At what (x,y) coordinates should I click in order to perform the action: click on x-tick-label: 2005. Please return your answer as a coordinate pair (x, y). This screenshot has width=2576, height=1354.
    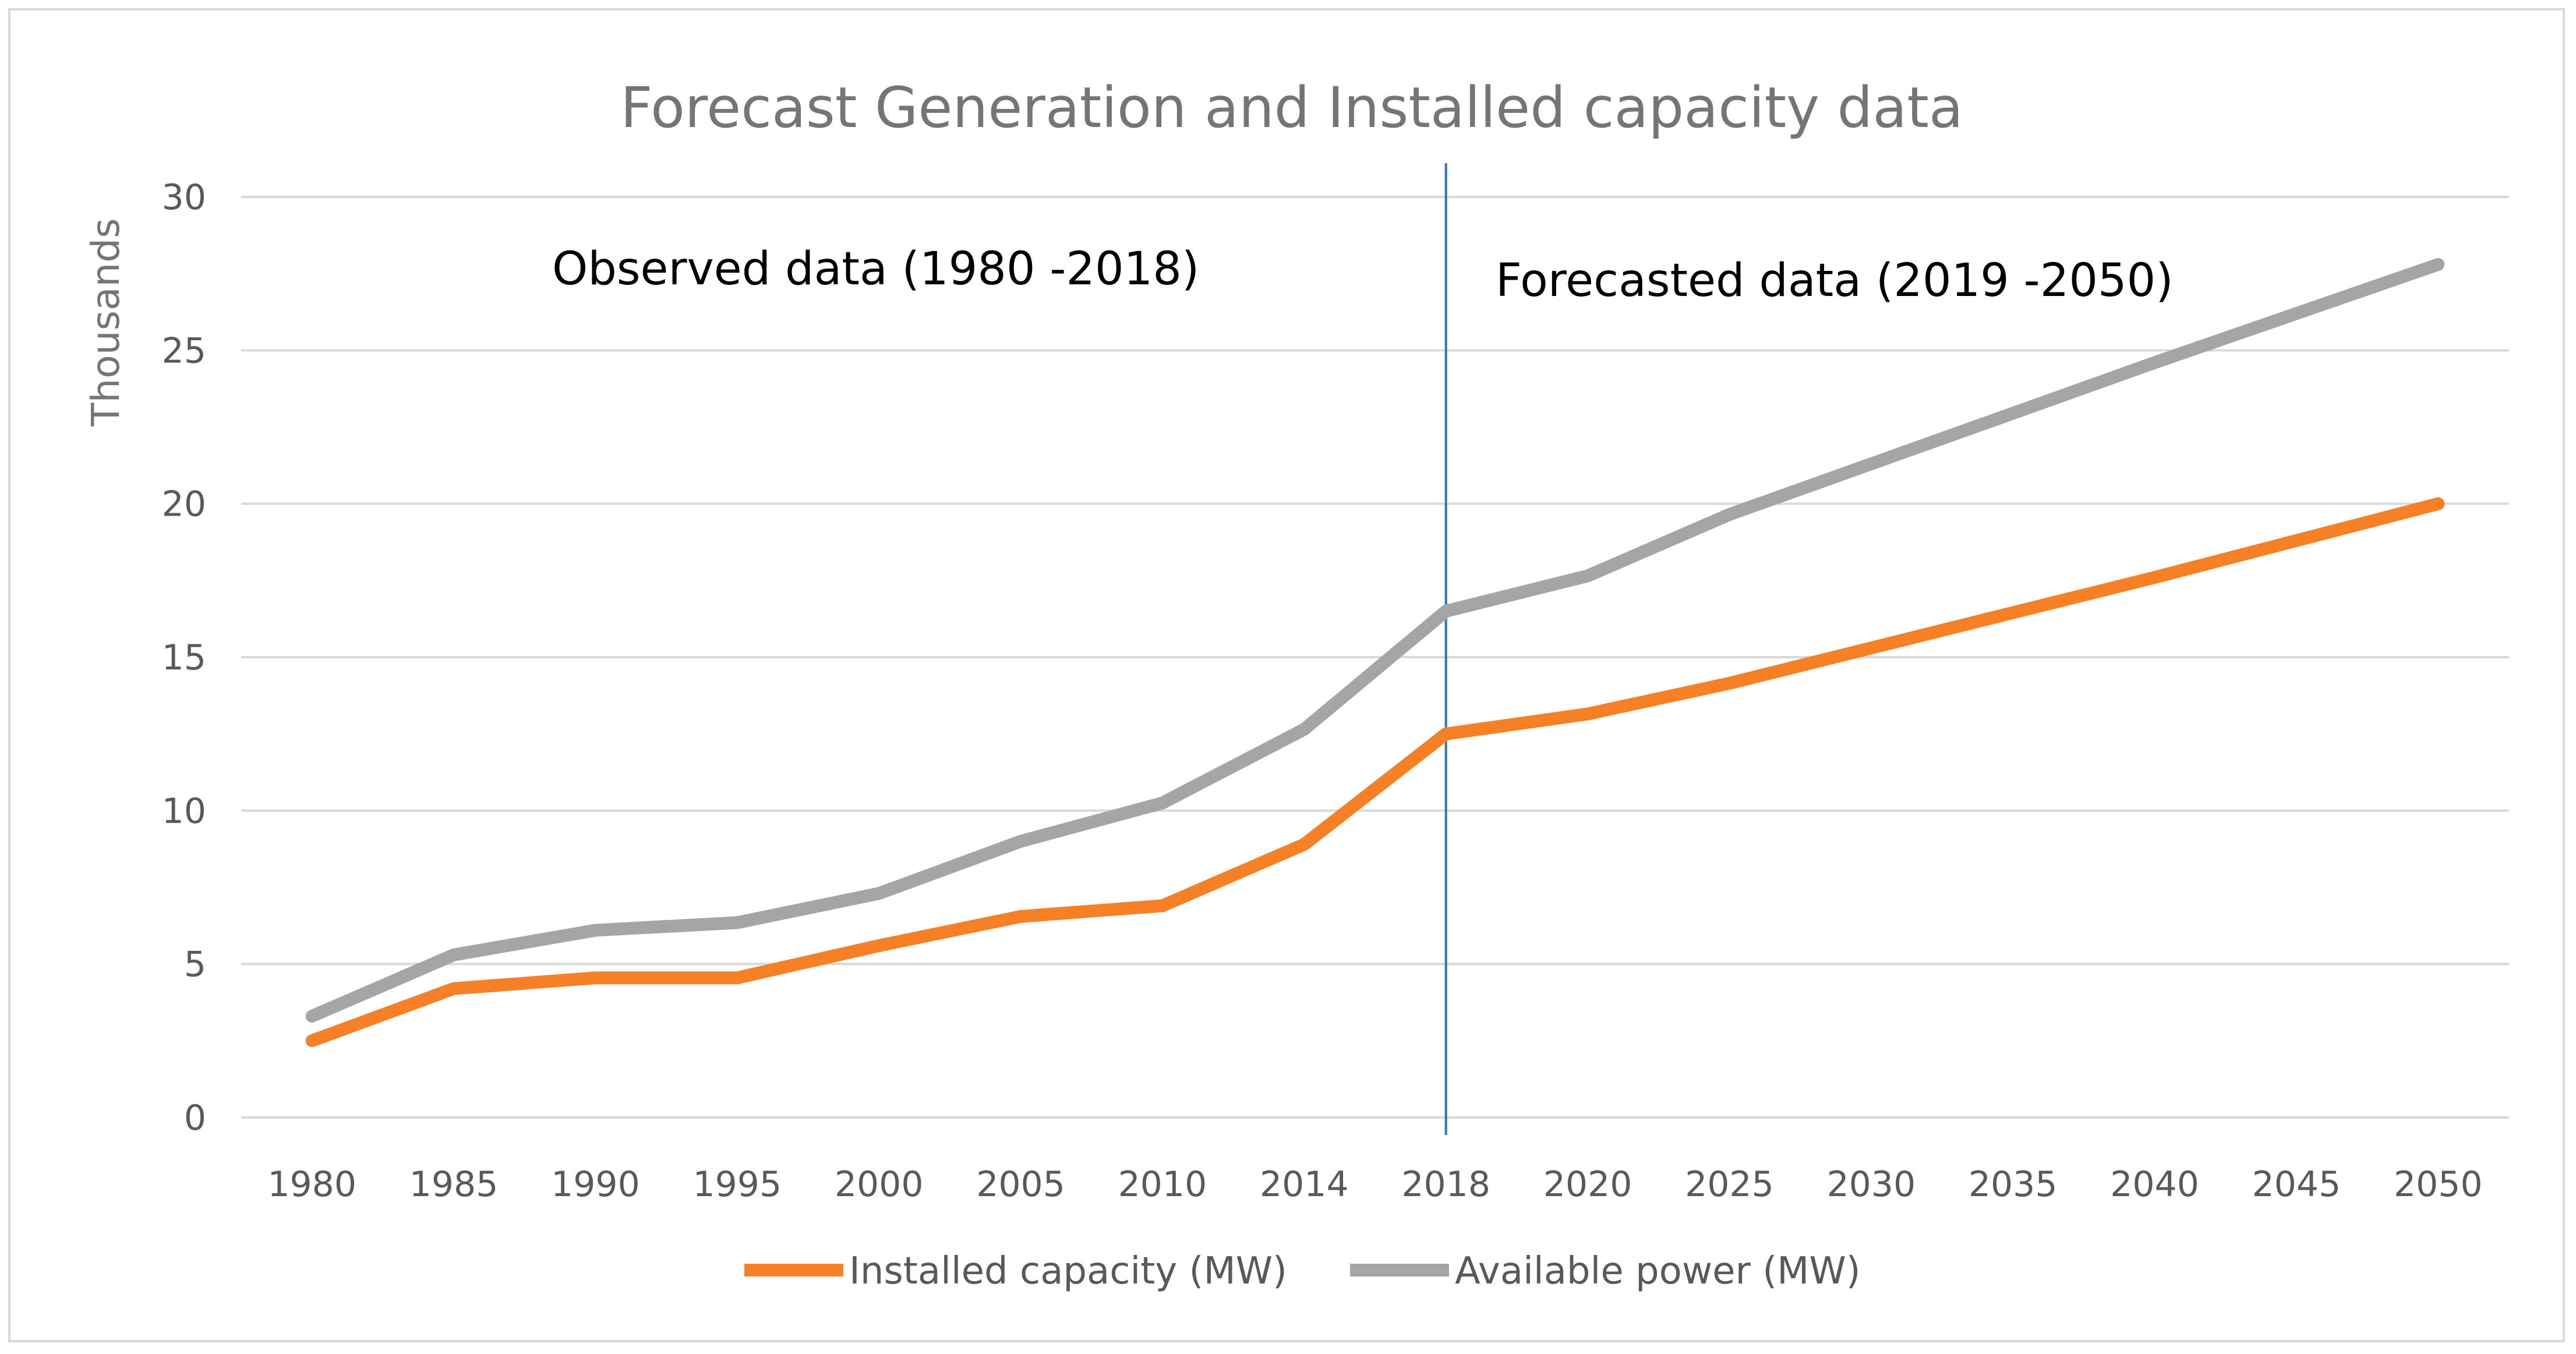
    Looking at the image, I should click on (1020, 1184).